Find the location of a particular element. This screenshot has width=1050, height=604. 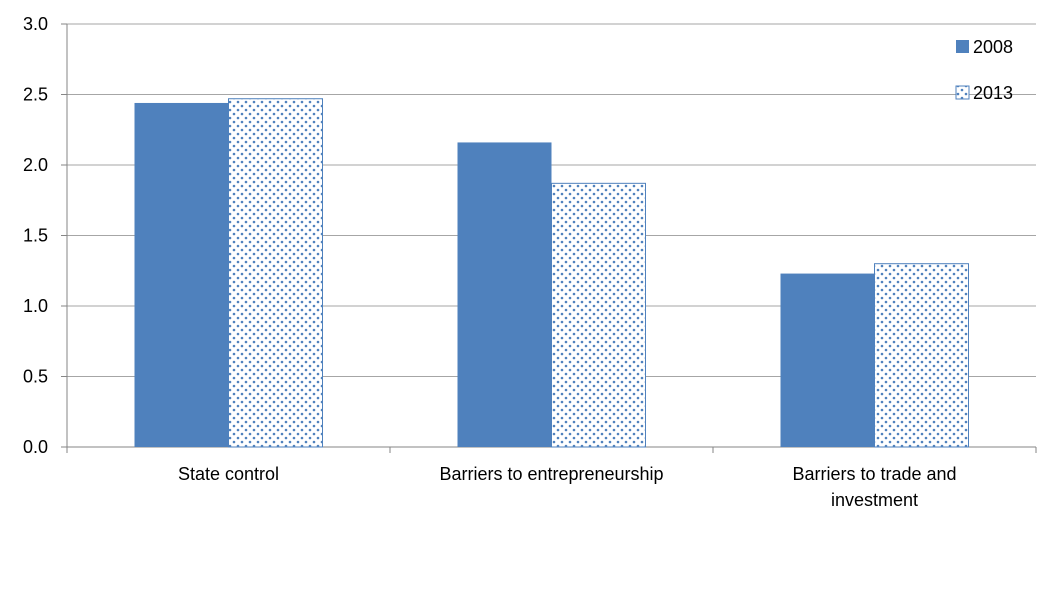

y-tick-label: 0.0 is located at coordinates (35, 447).